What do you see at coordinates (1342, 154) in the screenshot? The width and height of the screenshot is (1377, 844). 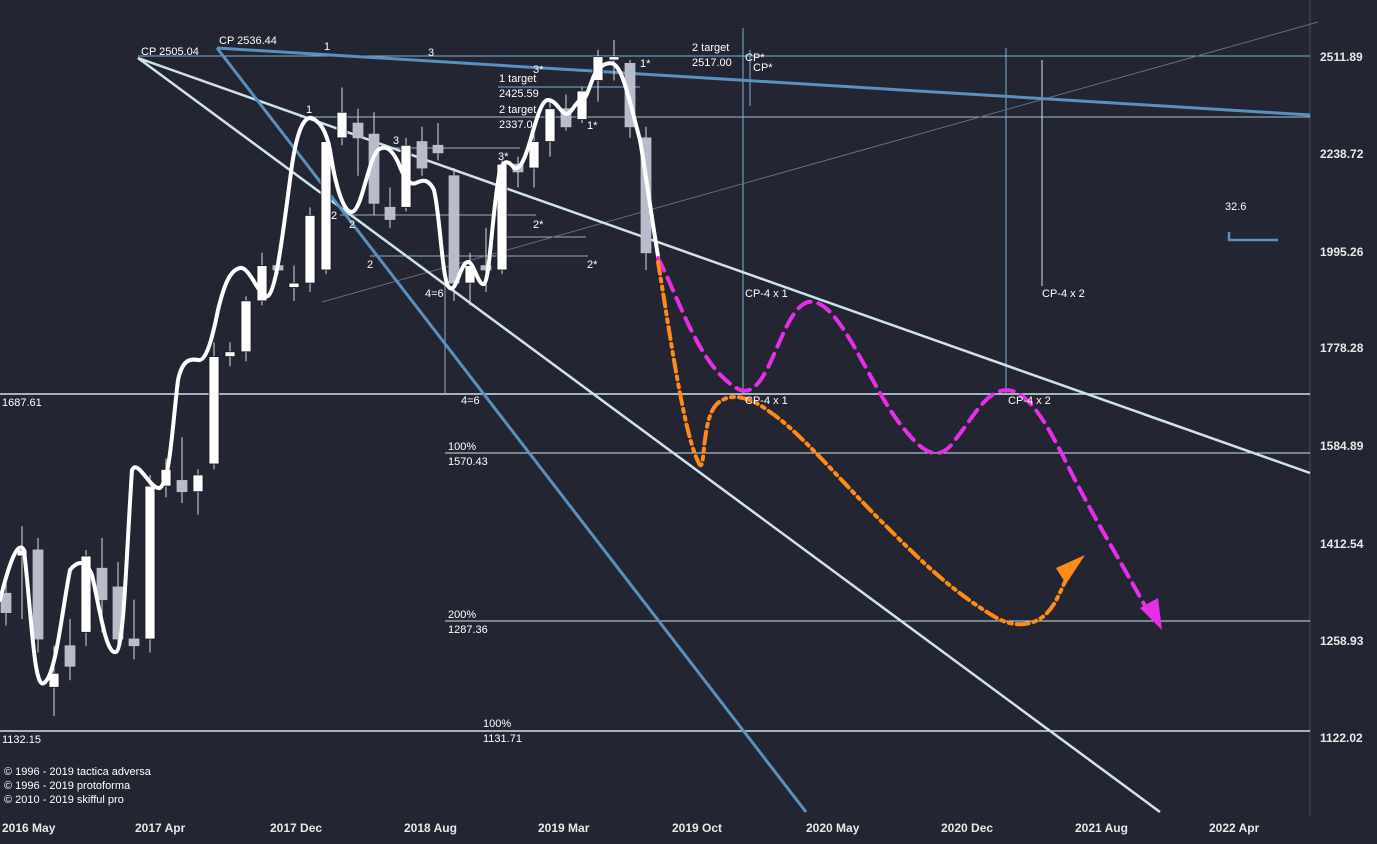 I see `y-tick-label: 2238.72` at bounding box center [1342, 154].